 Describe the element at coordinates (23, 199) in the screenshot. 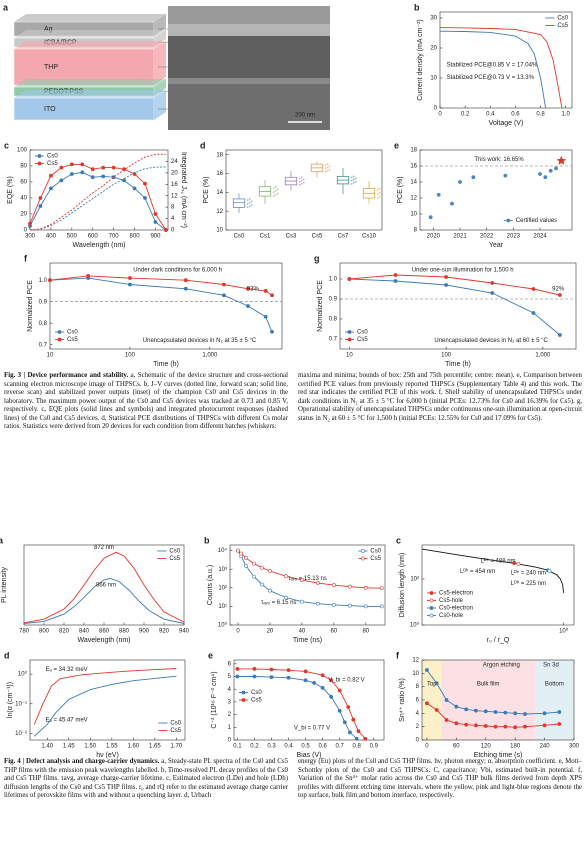

I see `y-tick-label: 40` at that location.